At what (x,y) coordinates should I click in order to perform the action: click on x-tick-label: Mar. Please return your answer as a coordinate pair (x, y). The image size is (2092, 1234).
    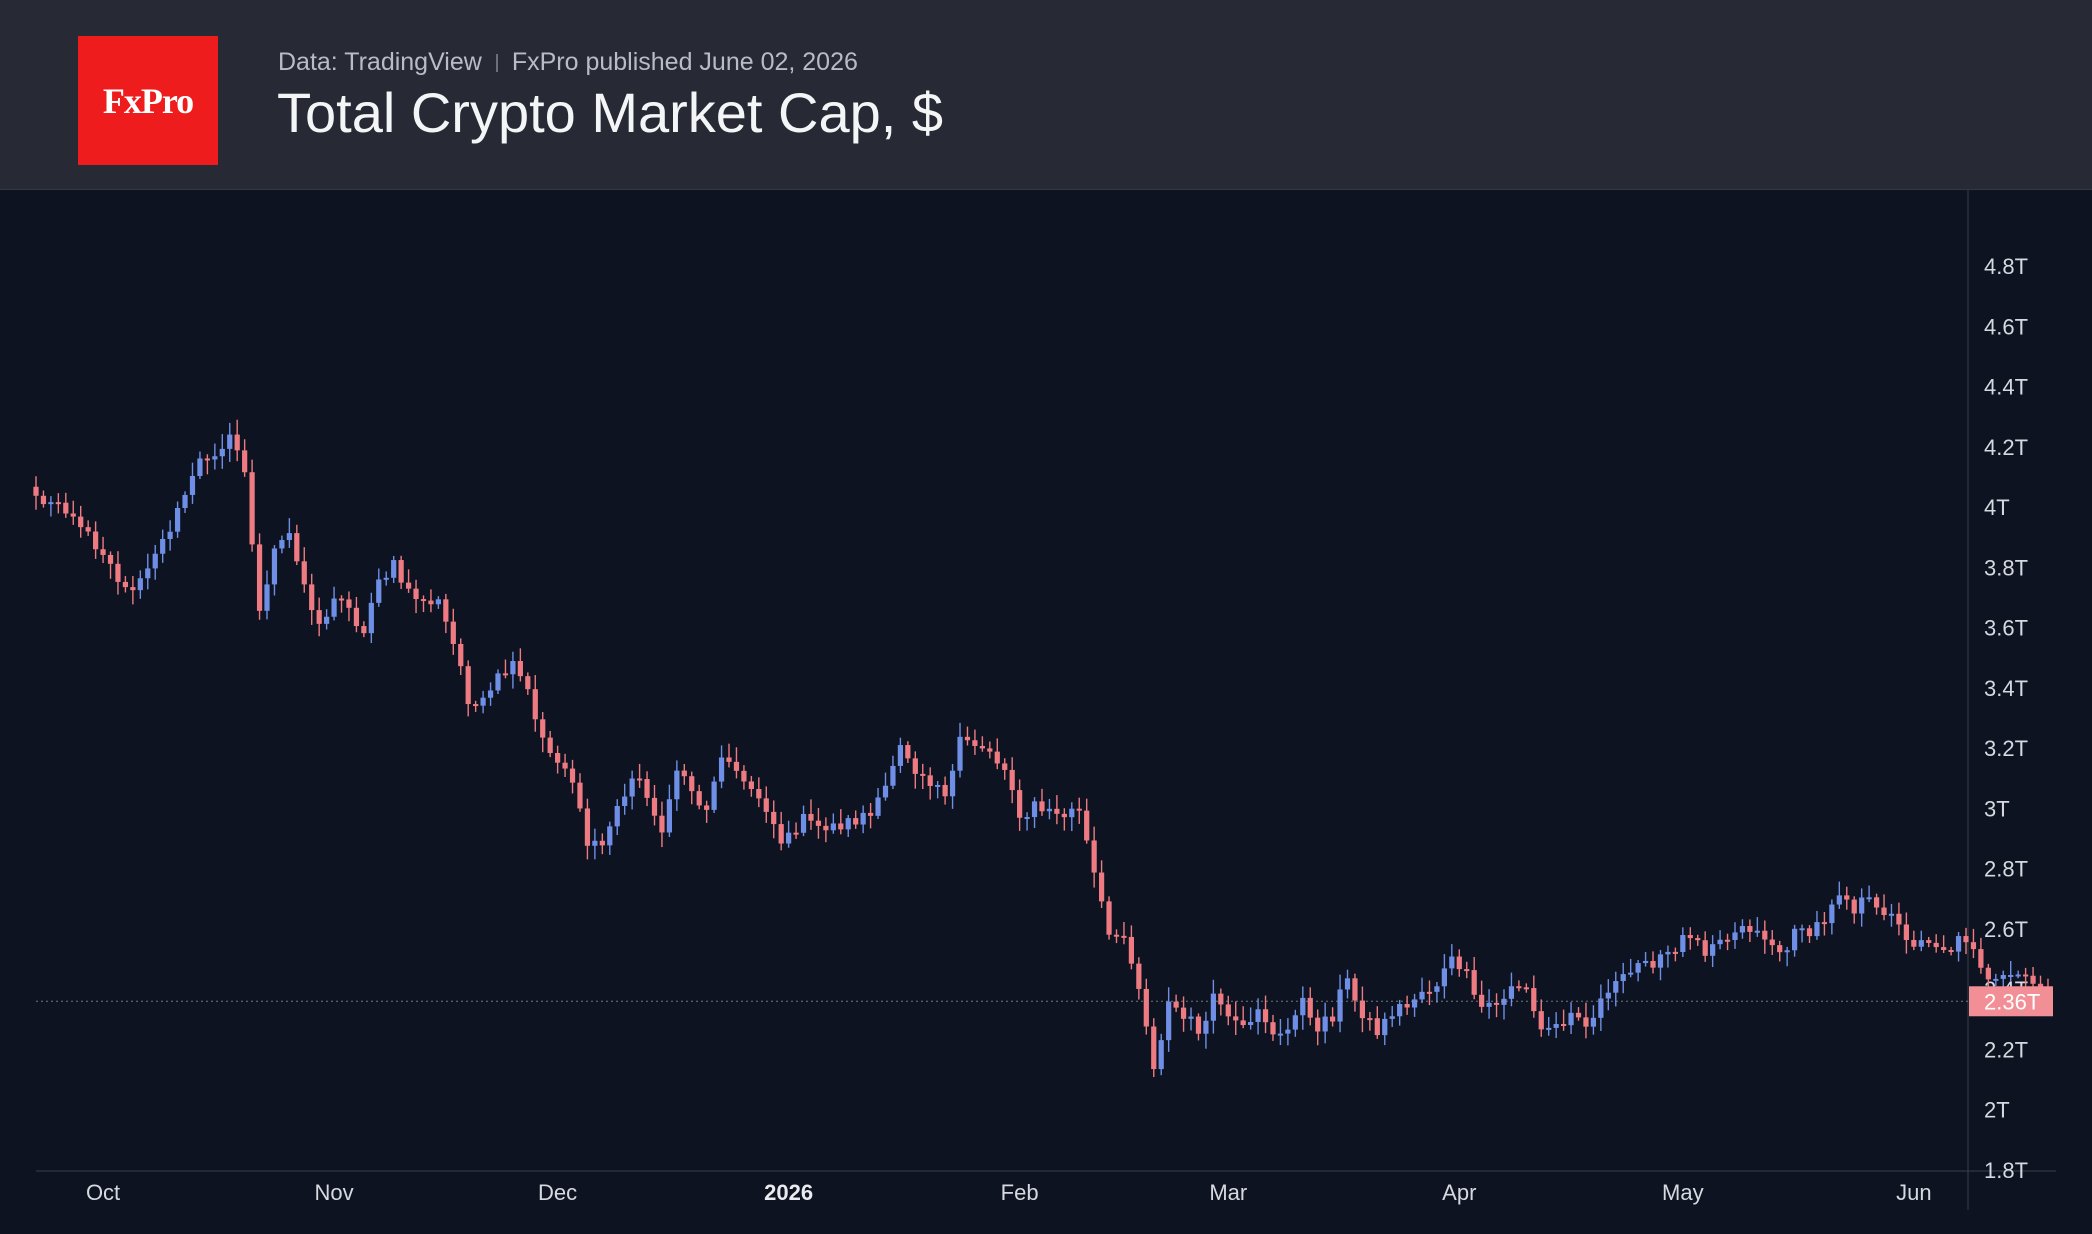
    Looking at the image, I should click on (1228, 1192).